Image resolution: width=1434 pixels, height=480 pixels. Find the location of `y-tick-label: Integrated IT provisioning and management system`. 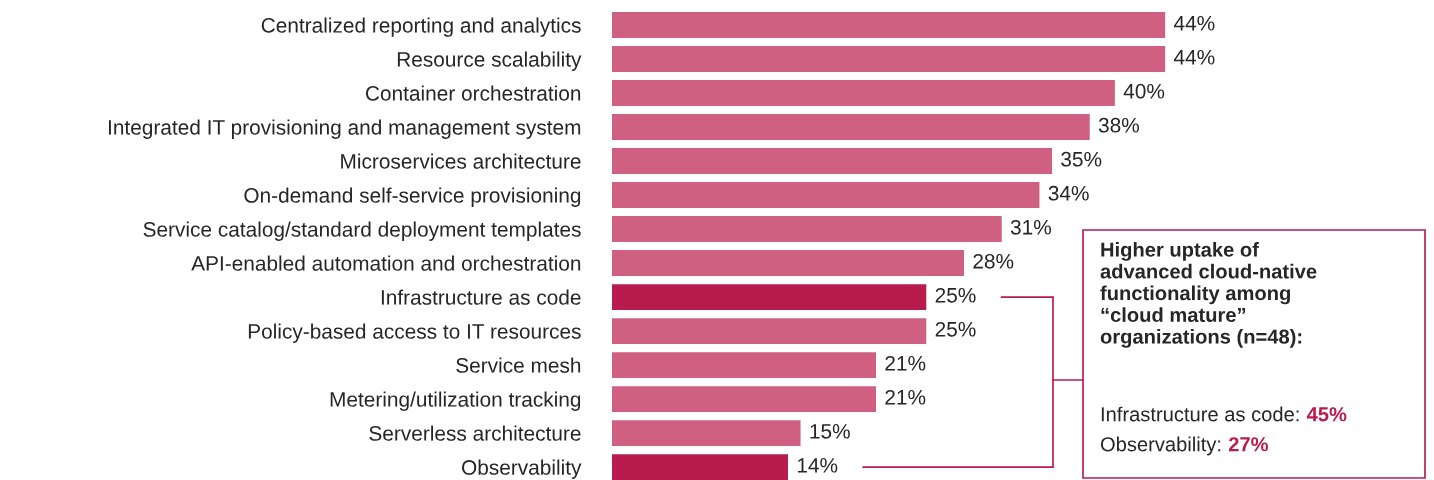

y-tick-label: Integrated IT provisioning and management system is located at coordinates (344, 129).